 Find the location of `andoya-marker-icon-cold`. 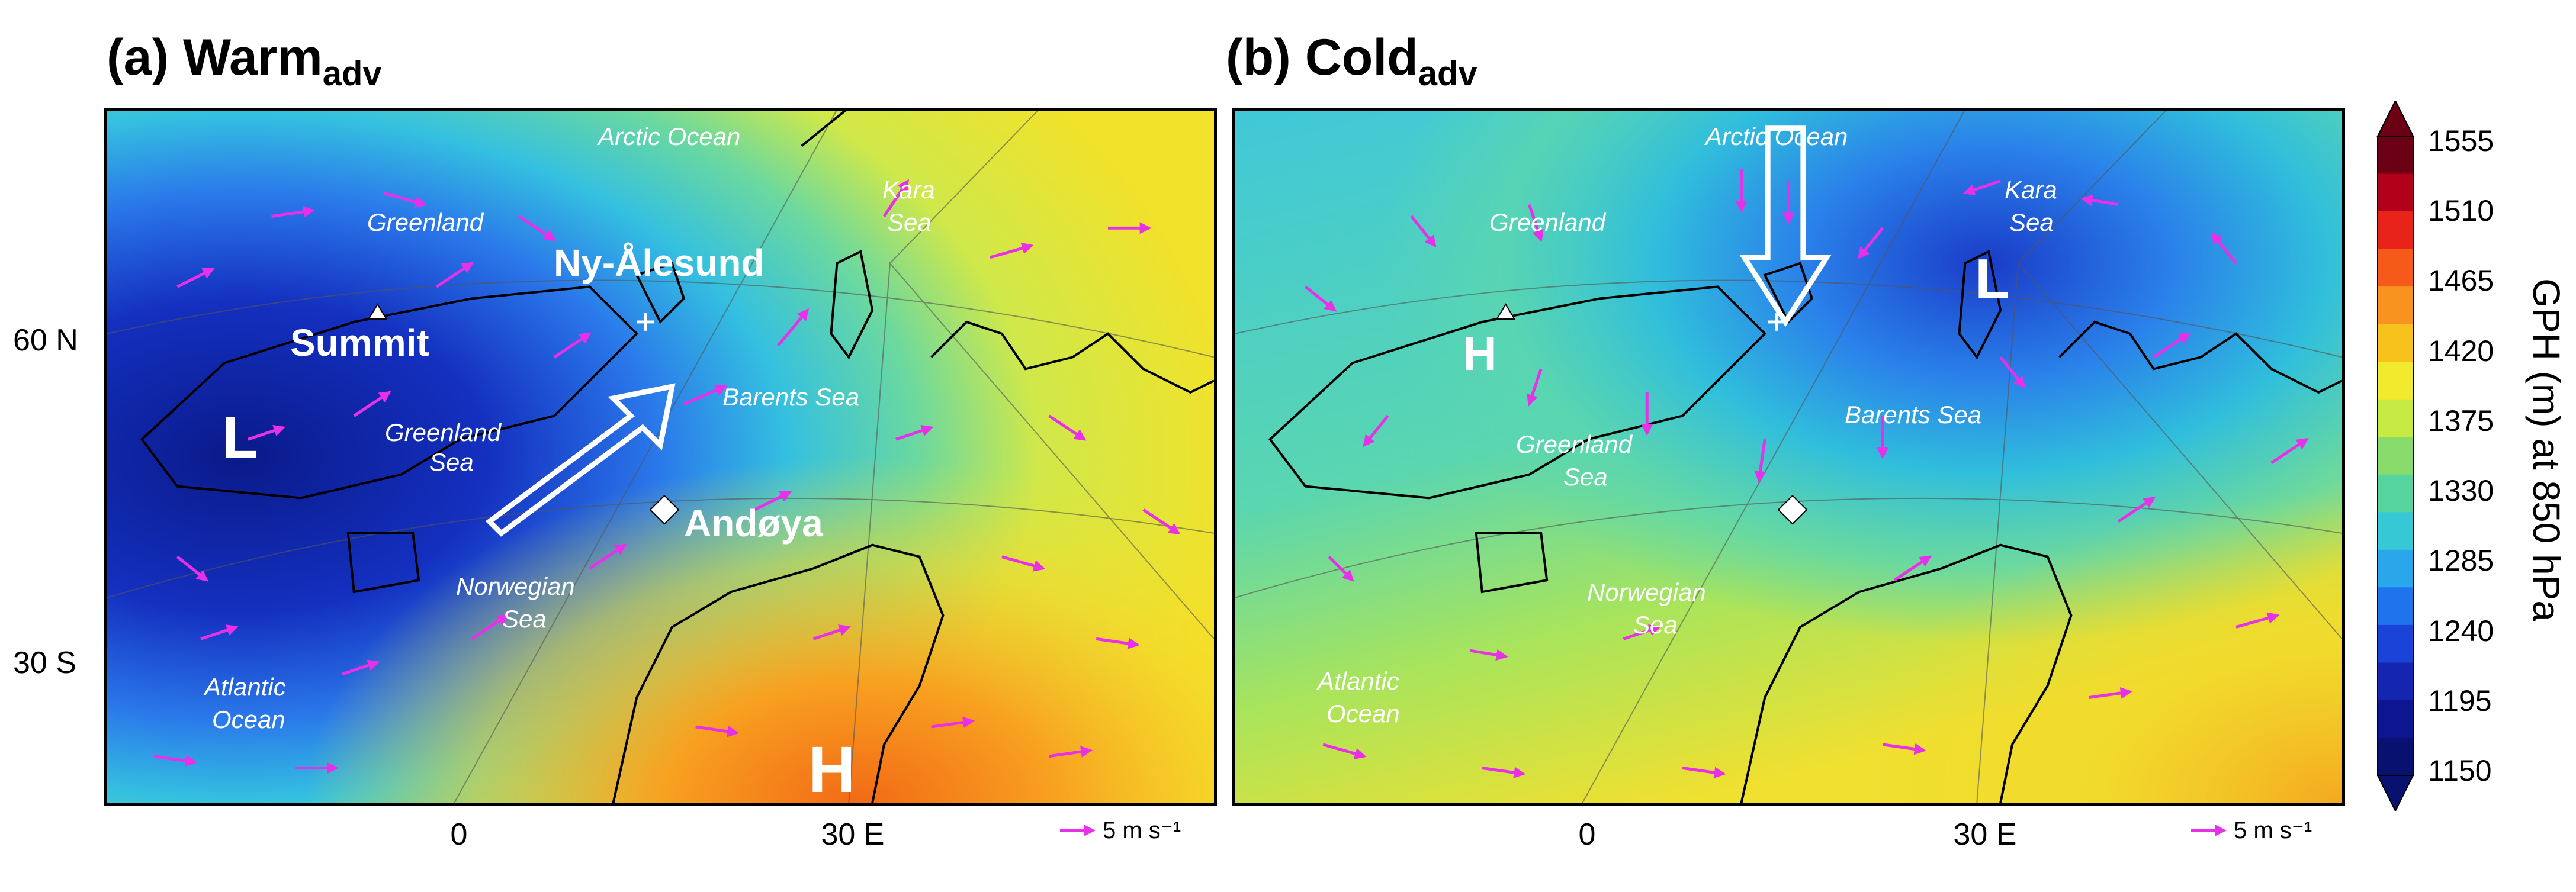

andoya-marker-icon-cold is located at coordinates (1792, 509).